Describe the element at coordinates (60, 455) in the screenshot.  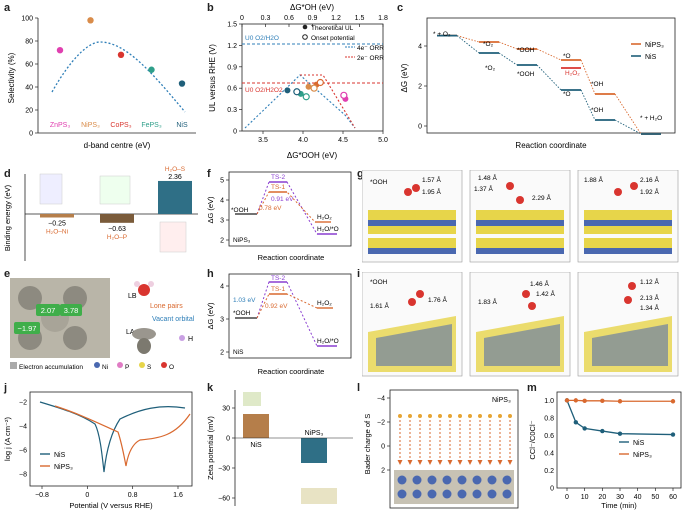
I see `panel-j-legend-nis: NiS` at that location.